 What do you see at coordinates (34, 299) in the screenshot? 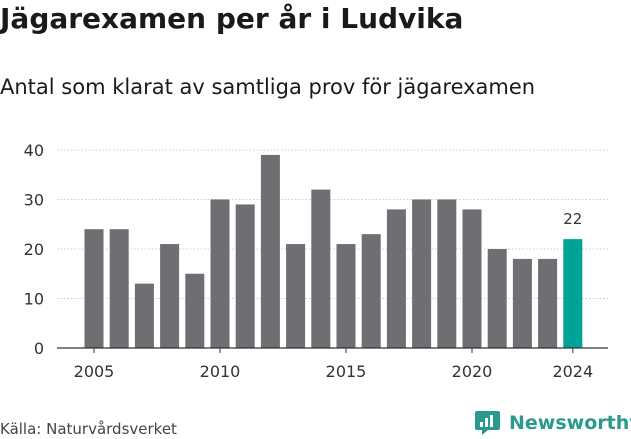
I see `y-tick-label: 10` at bounding box center [34, 299].